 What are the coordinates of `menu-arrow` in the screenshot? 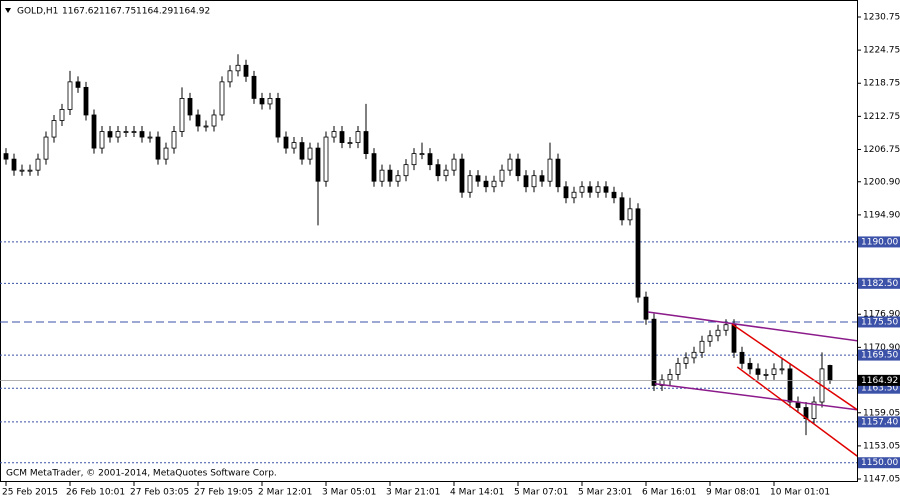 It's located at (8, 10).